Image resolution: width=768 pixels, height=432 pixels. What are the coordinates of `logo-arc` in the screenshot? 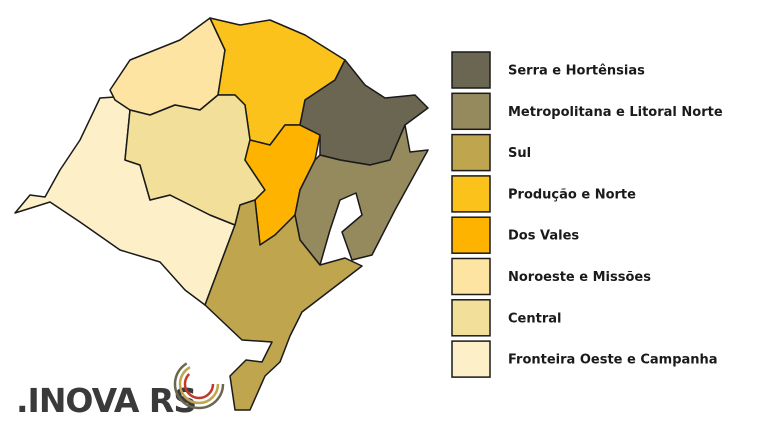 It's located at (199, 384).